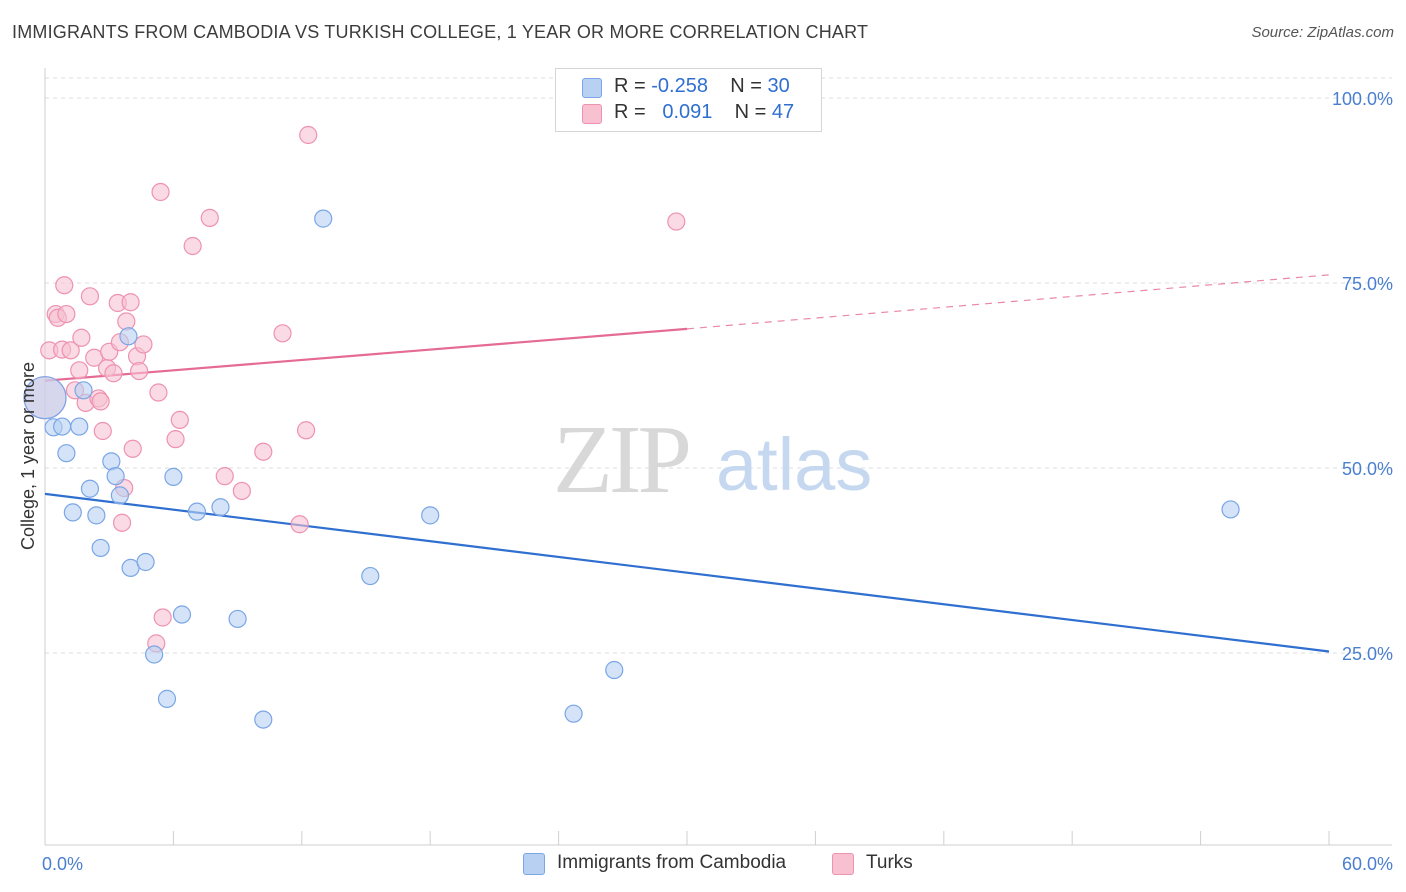 This screenshot has height=892, width=1406. What do you see at coordinates (592, 114) in the screenshot?
I see `legend-swatch-turks` at bounding box center [592, 114].